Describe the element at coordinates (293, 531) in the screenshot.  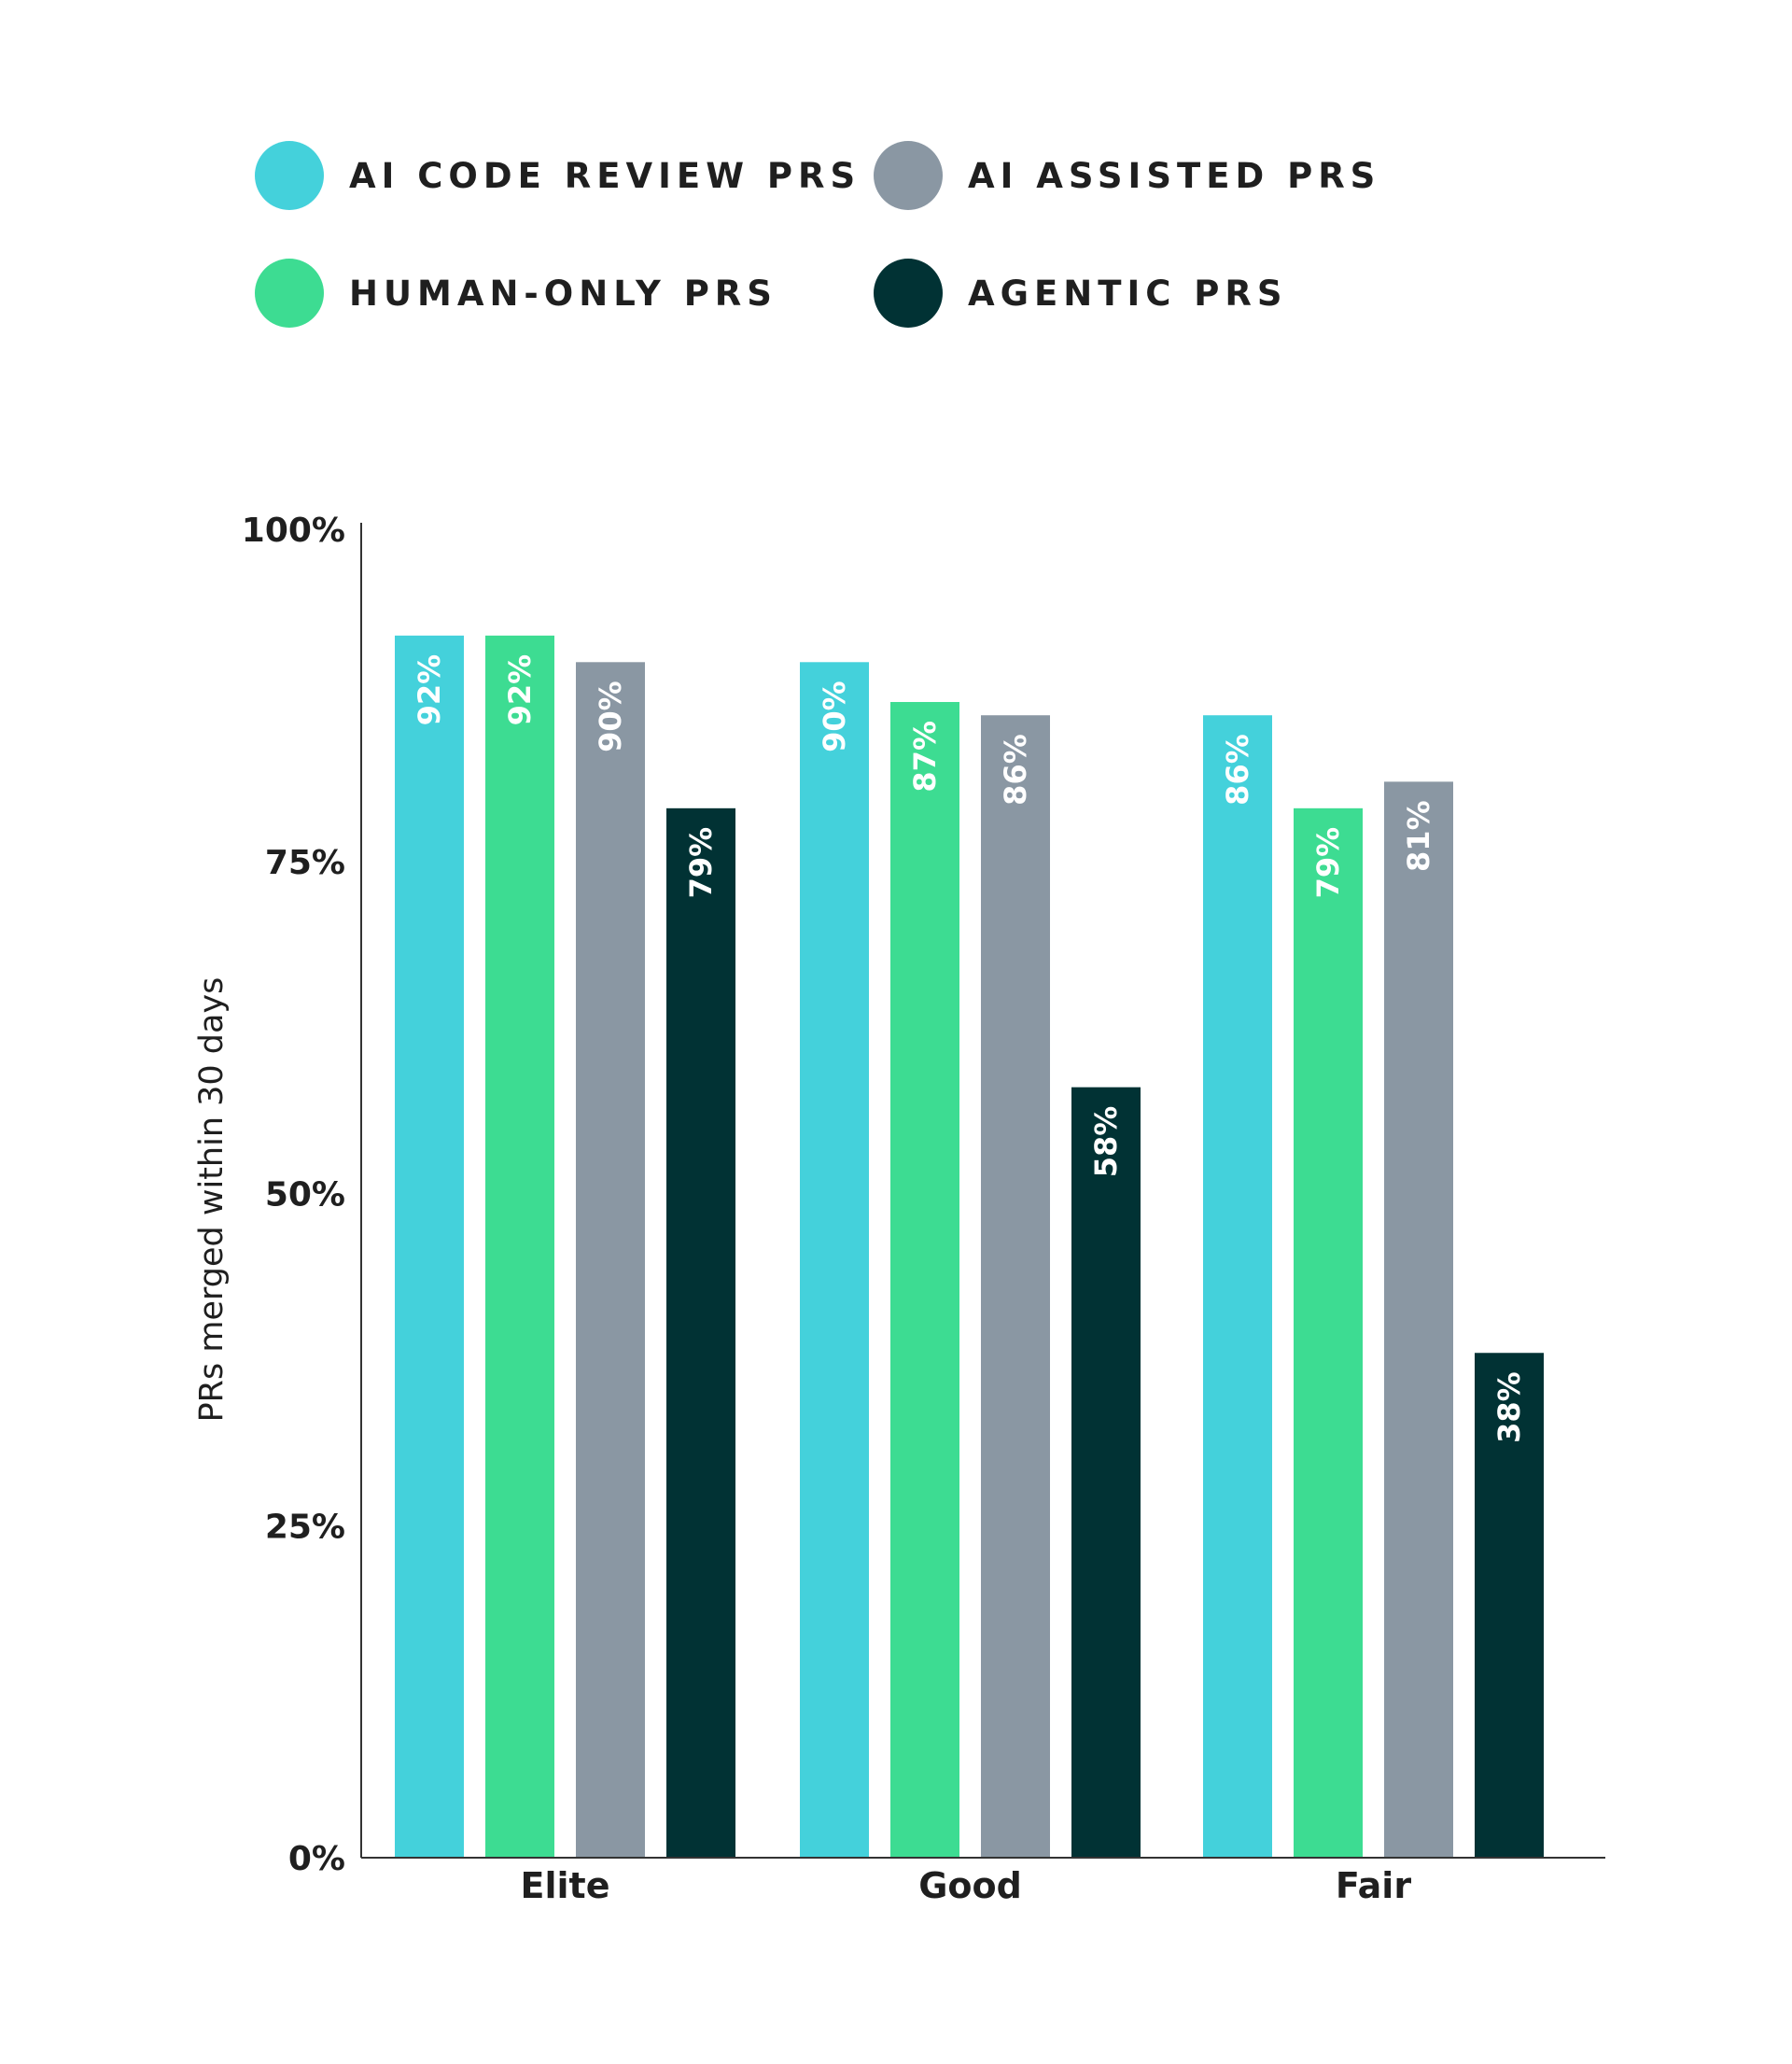
I see `y-tick-label: 100%` at that location.